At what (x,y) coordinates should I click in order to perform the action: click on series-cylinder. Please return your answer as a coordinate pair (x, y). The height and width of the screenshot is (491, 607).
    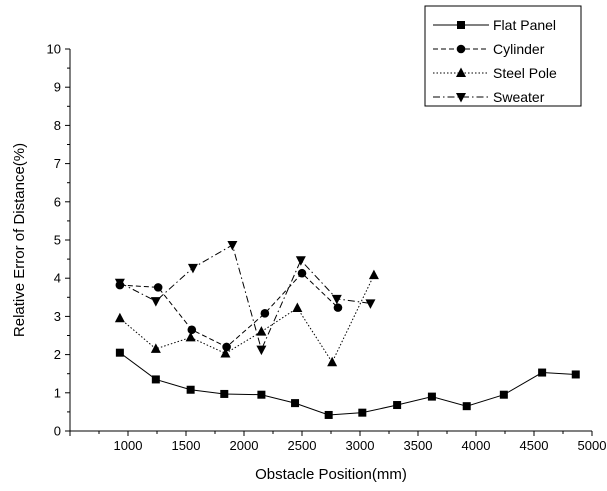
    Looking at the image, I should click on (229, 310).